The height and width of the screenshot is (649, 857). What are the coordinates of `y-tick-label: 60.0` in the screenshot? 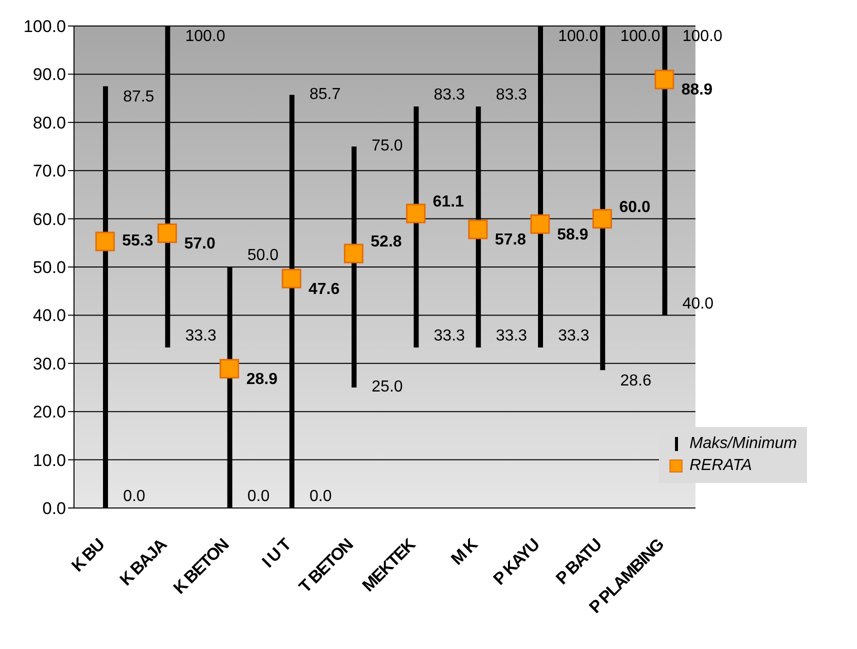 It's located at (49, 219).